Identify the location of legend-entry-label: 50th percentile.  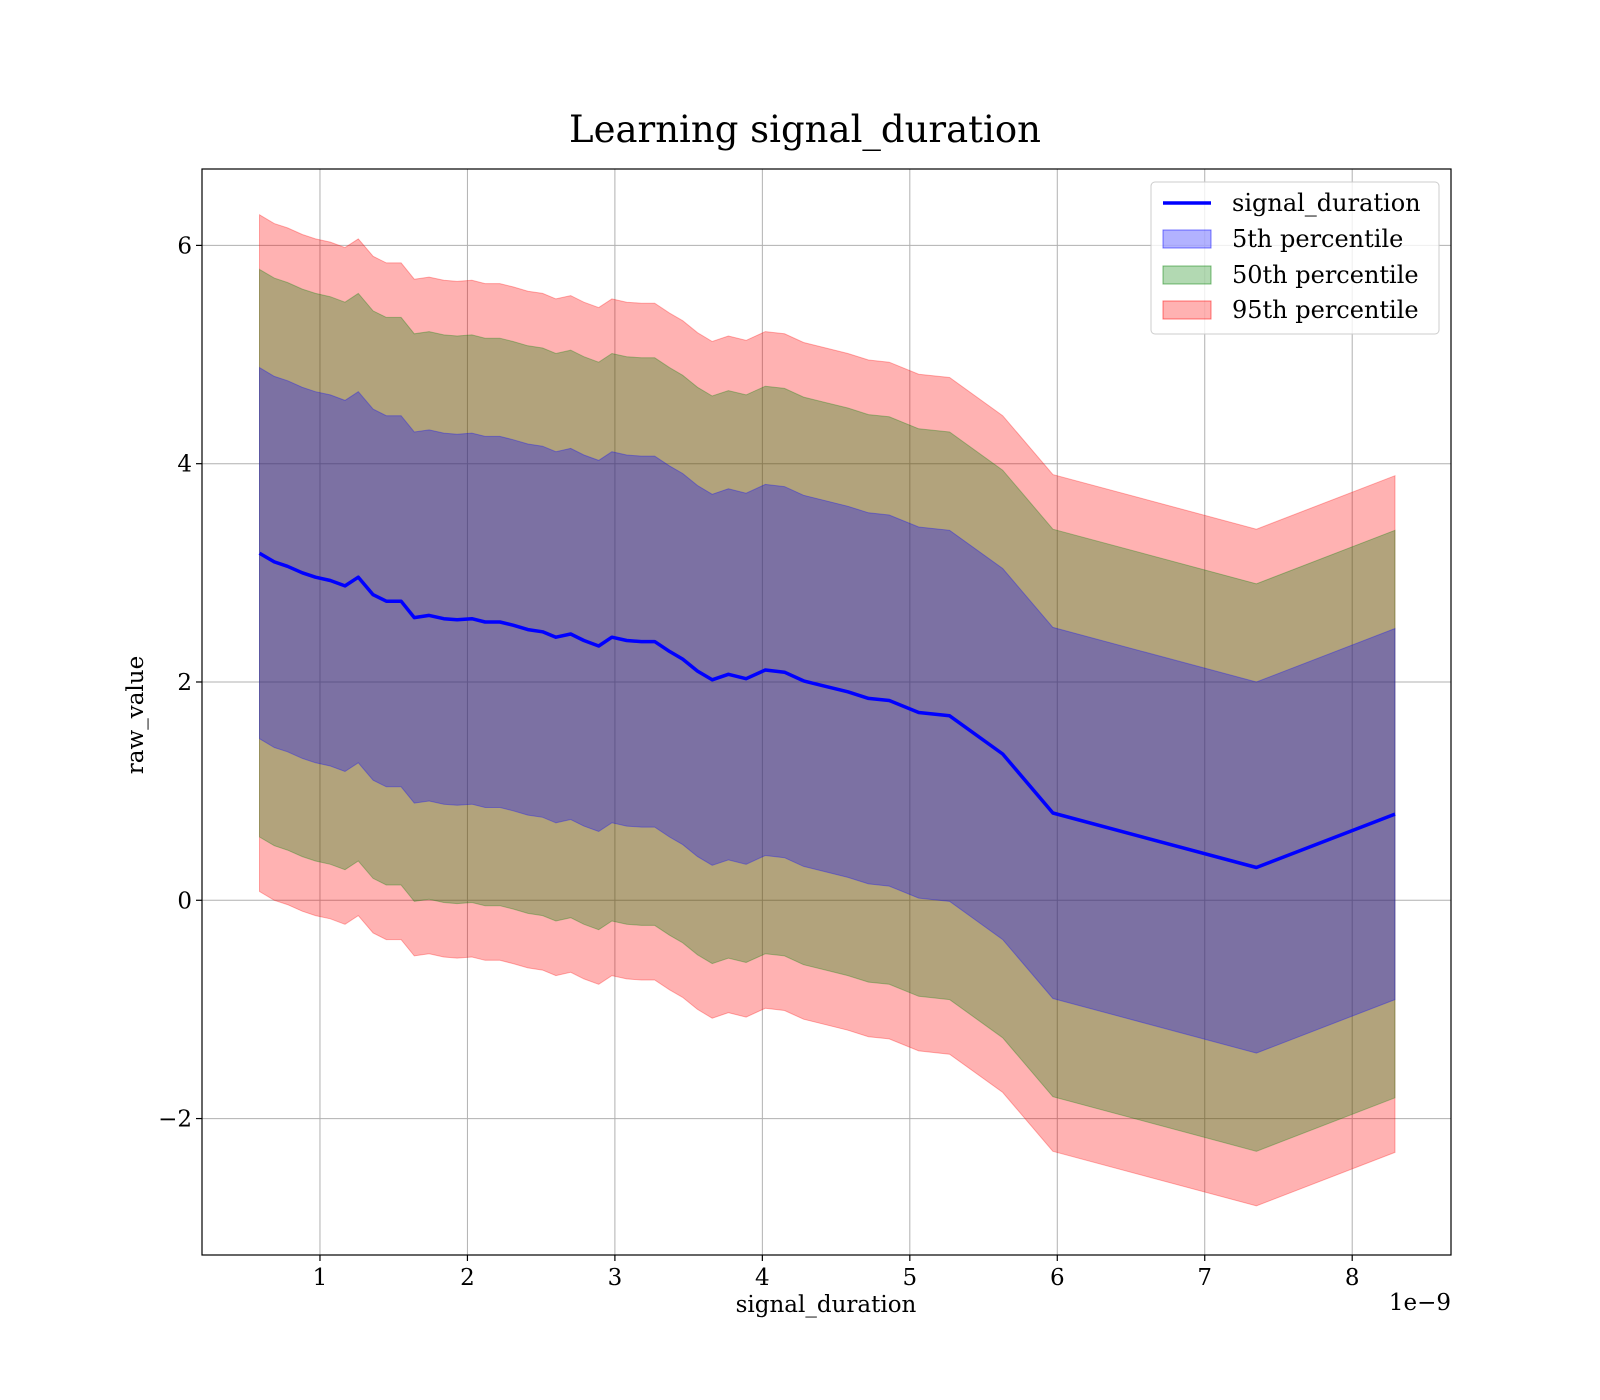
(1325, 275).